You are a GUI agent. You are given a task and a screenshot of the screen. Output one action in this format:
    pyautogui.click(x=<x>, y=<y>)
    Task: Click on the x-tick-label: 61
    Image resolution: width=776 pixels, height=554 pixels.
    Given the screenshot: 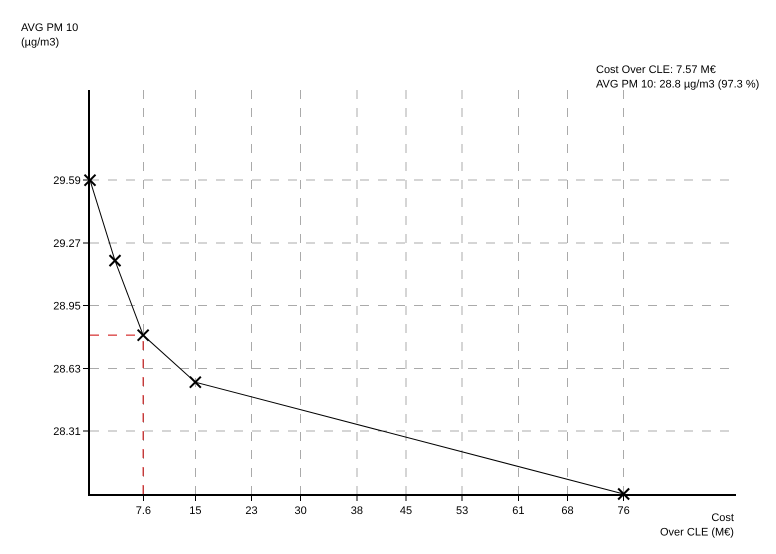 What is the action you would take?
    pyautogui.click(x=518, y=511)
    